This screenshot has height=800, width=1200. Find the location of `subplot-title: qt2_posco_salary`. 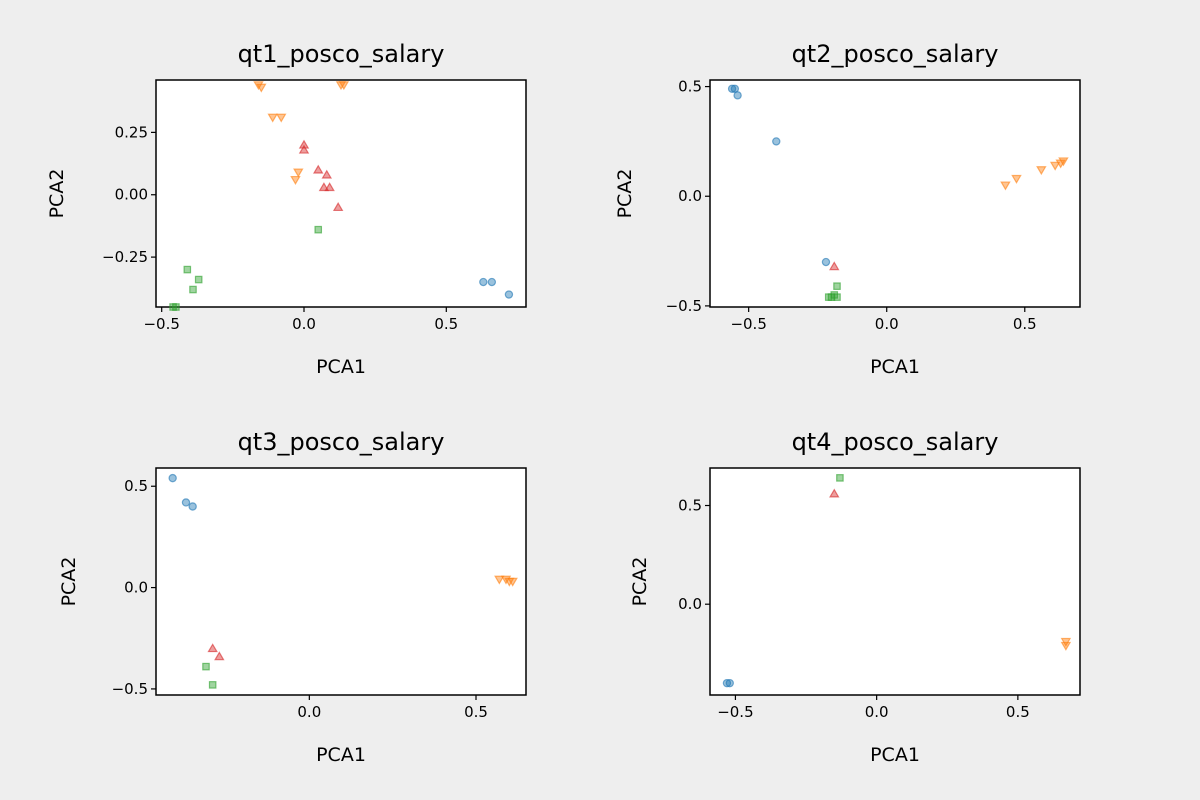

subplot-title: qt2_posco_salary is located at coordinates (895, 54).